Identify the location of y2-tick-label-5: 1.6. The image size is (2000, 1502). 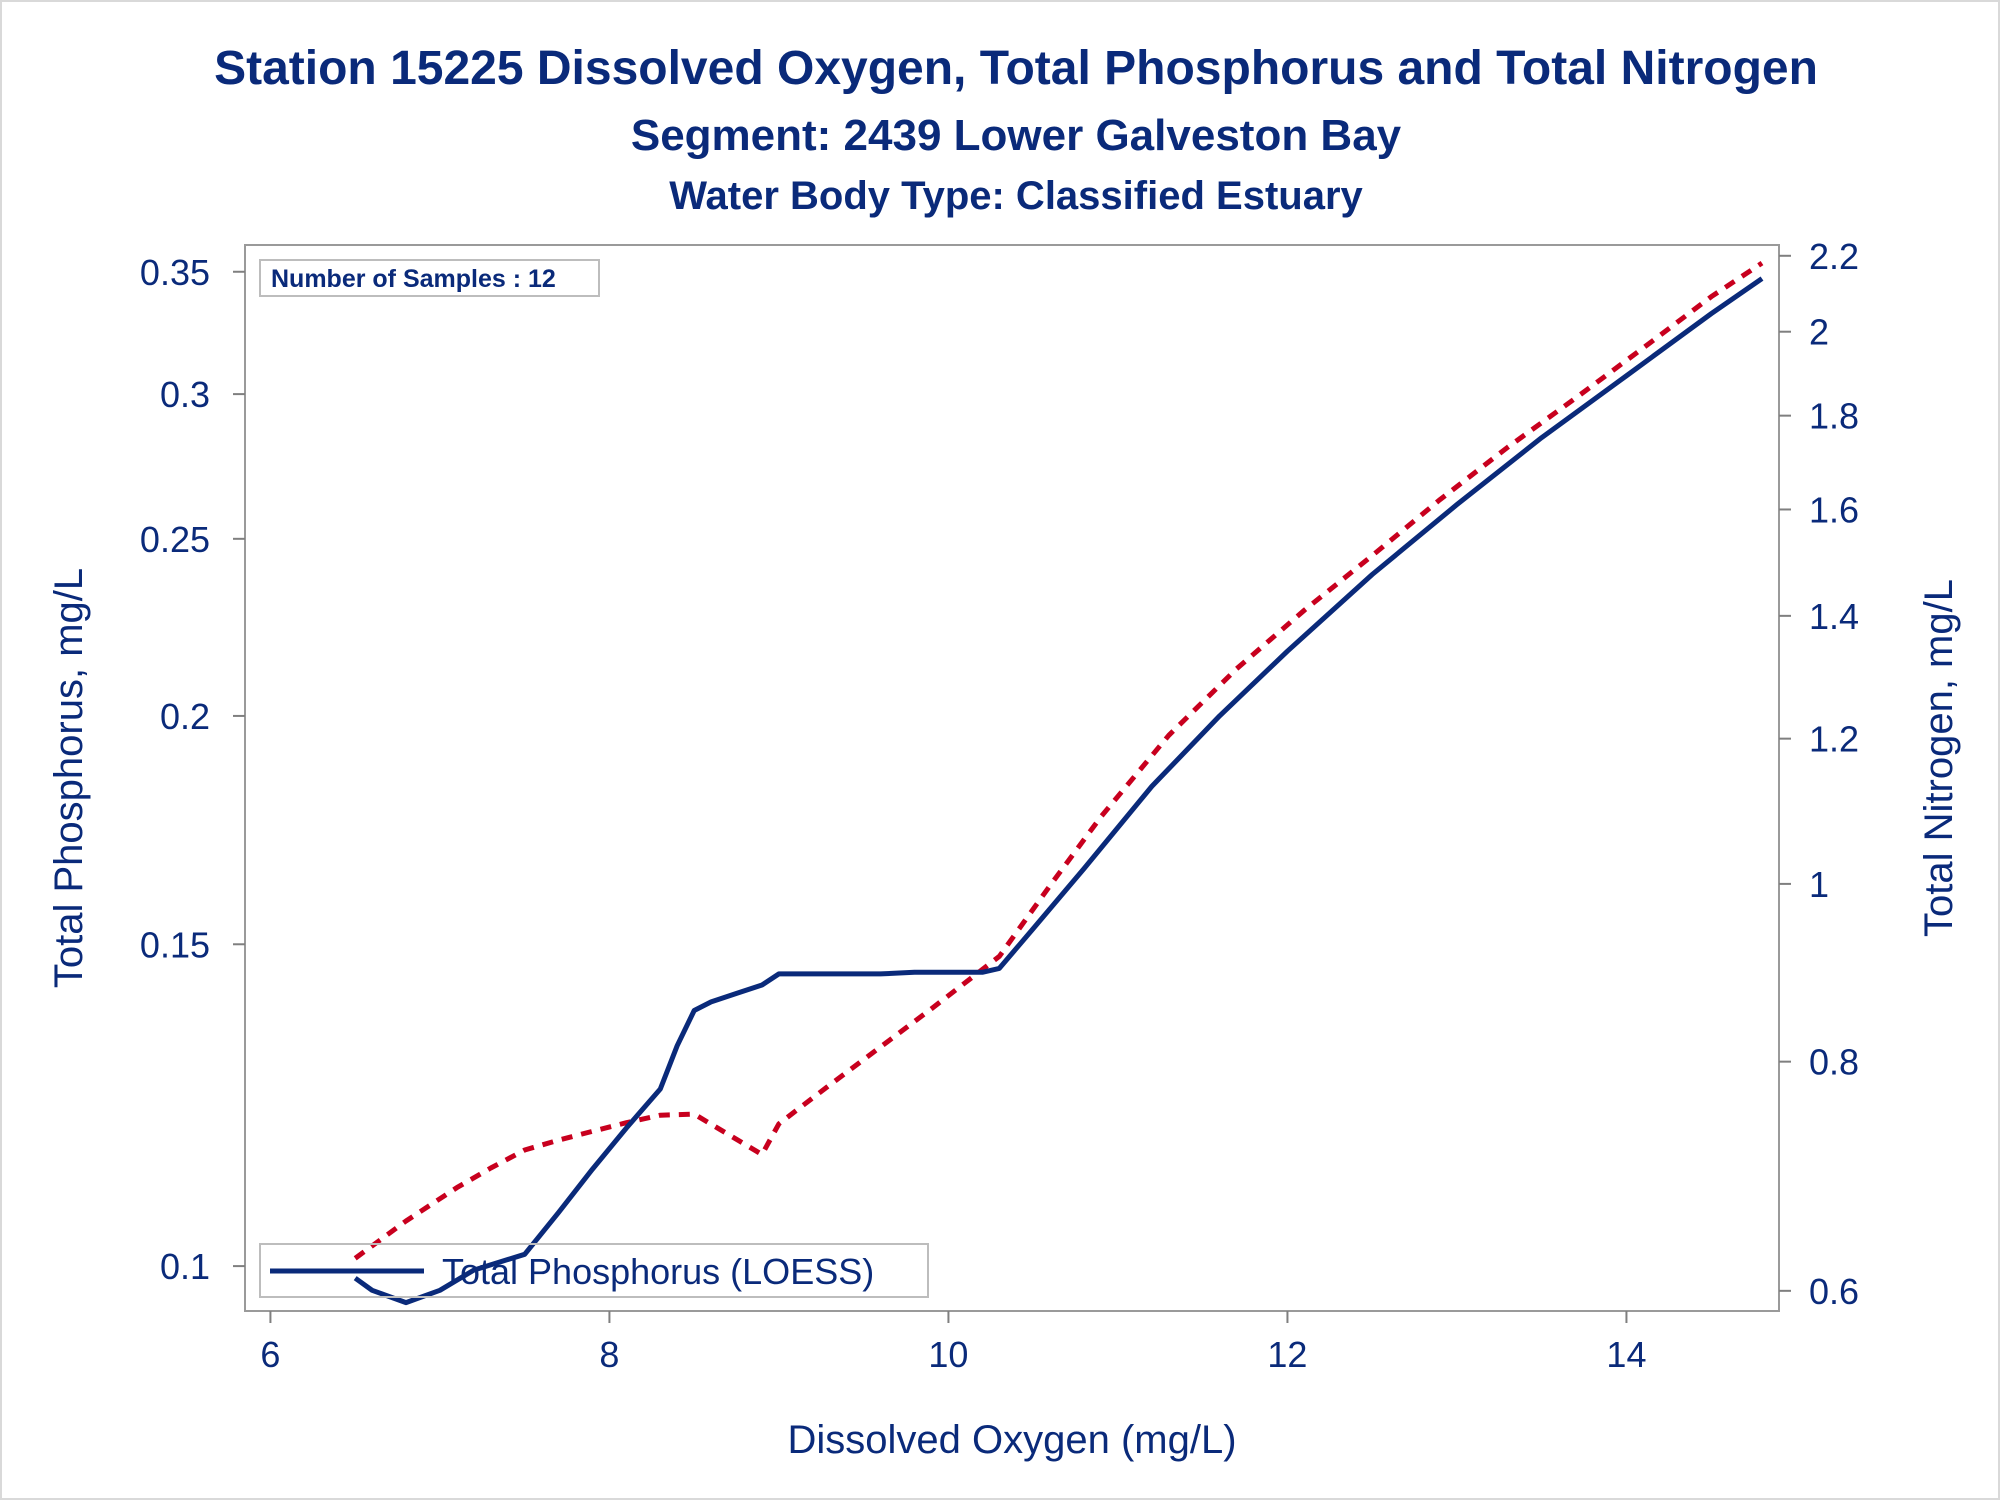
(1834, 509).